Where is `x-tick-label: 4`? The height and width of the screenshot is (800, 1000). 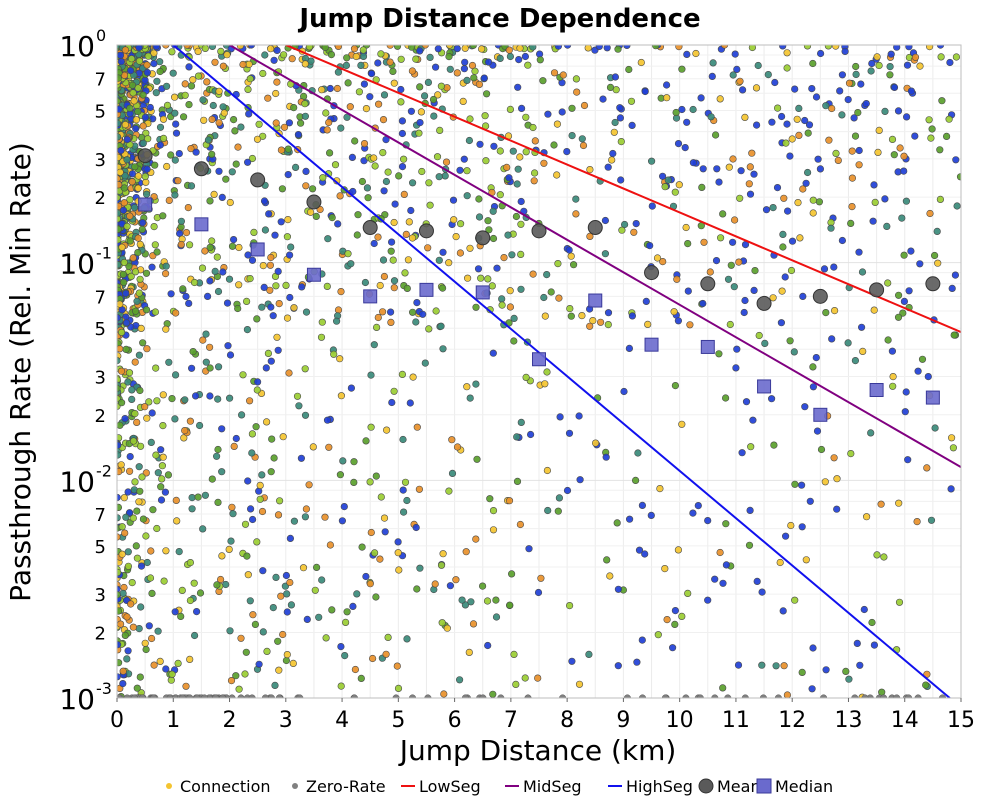 x-tick-label: 4 is located at coordinates (342, 720).